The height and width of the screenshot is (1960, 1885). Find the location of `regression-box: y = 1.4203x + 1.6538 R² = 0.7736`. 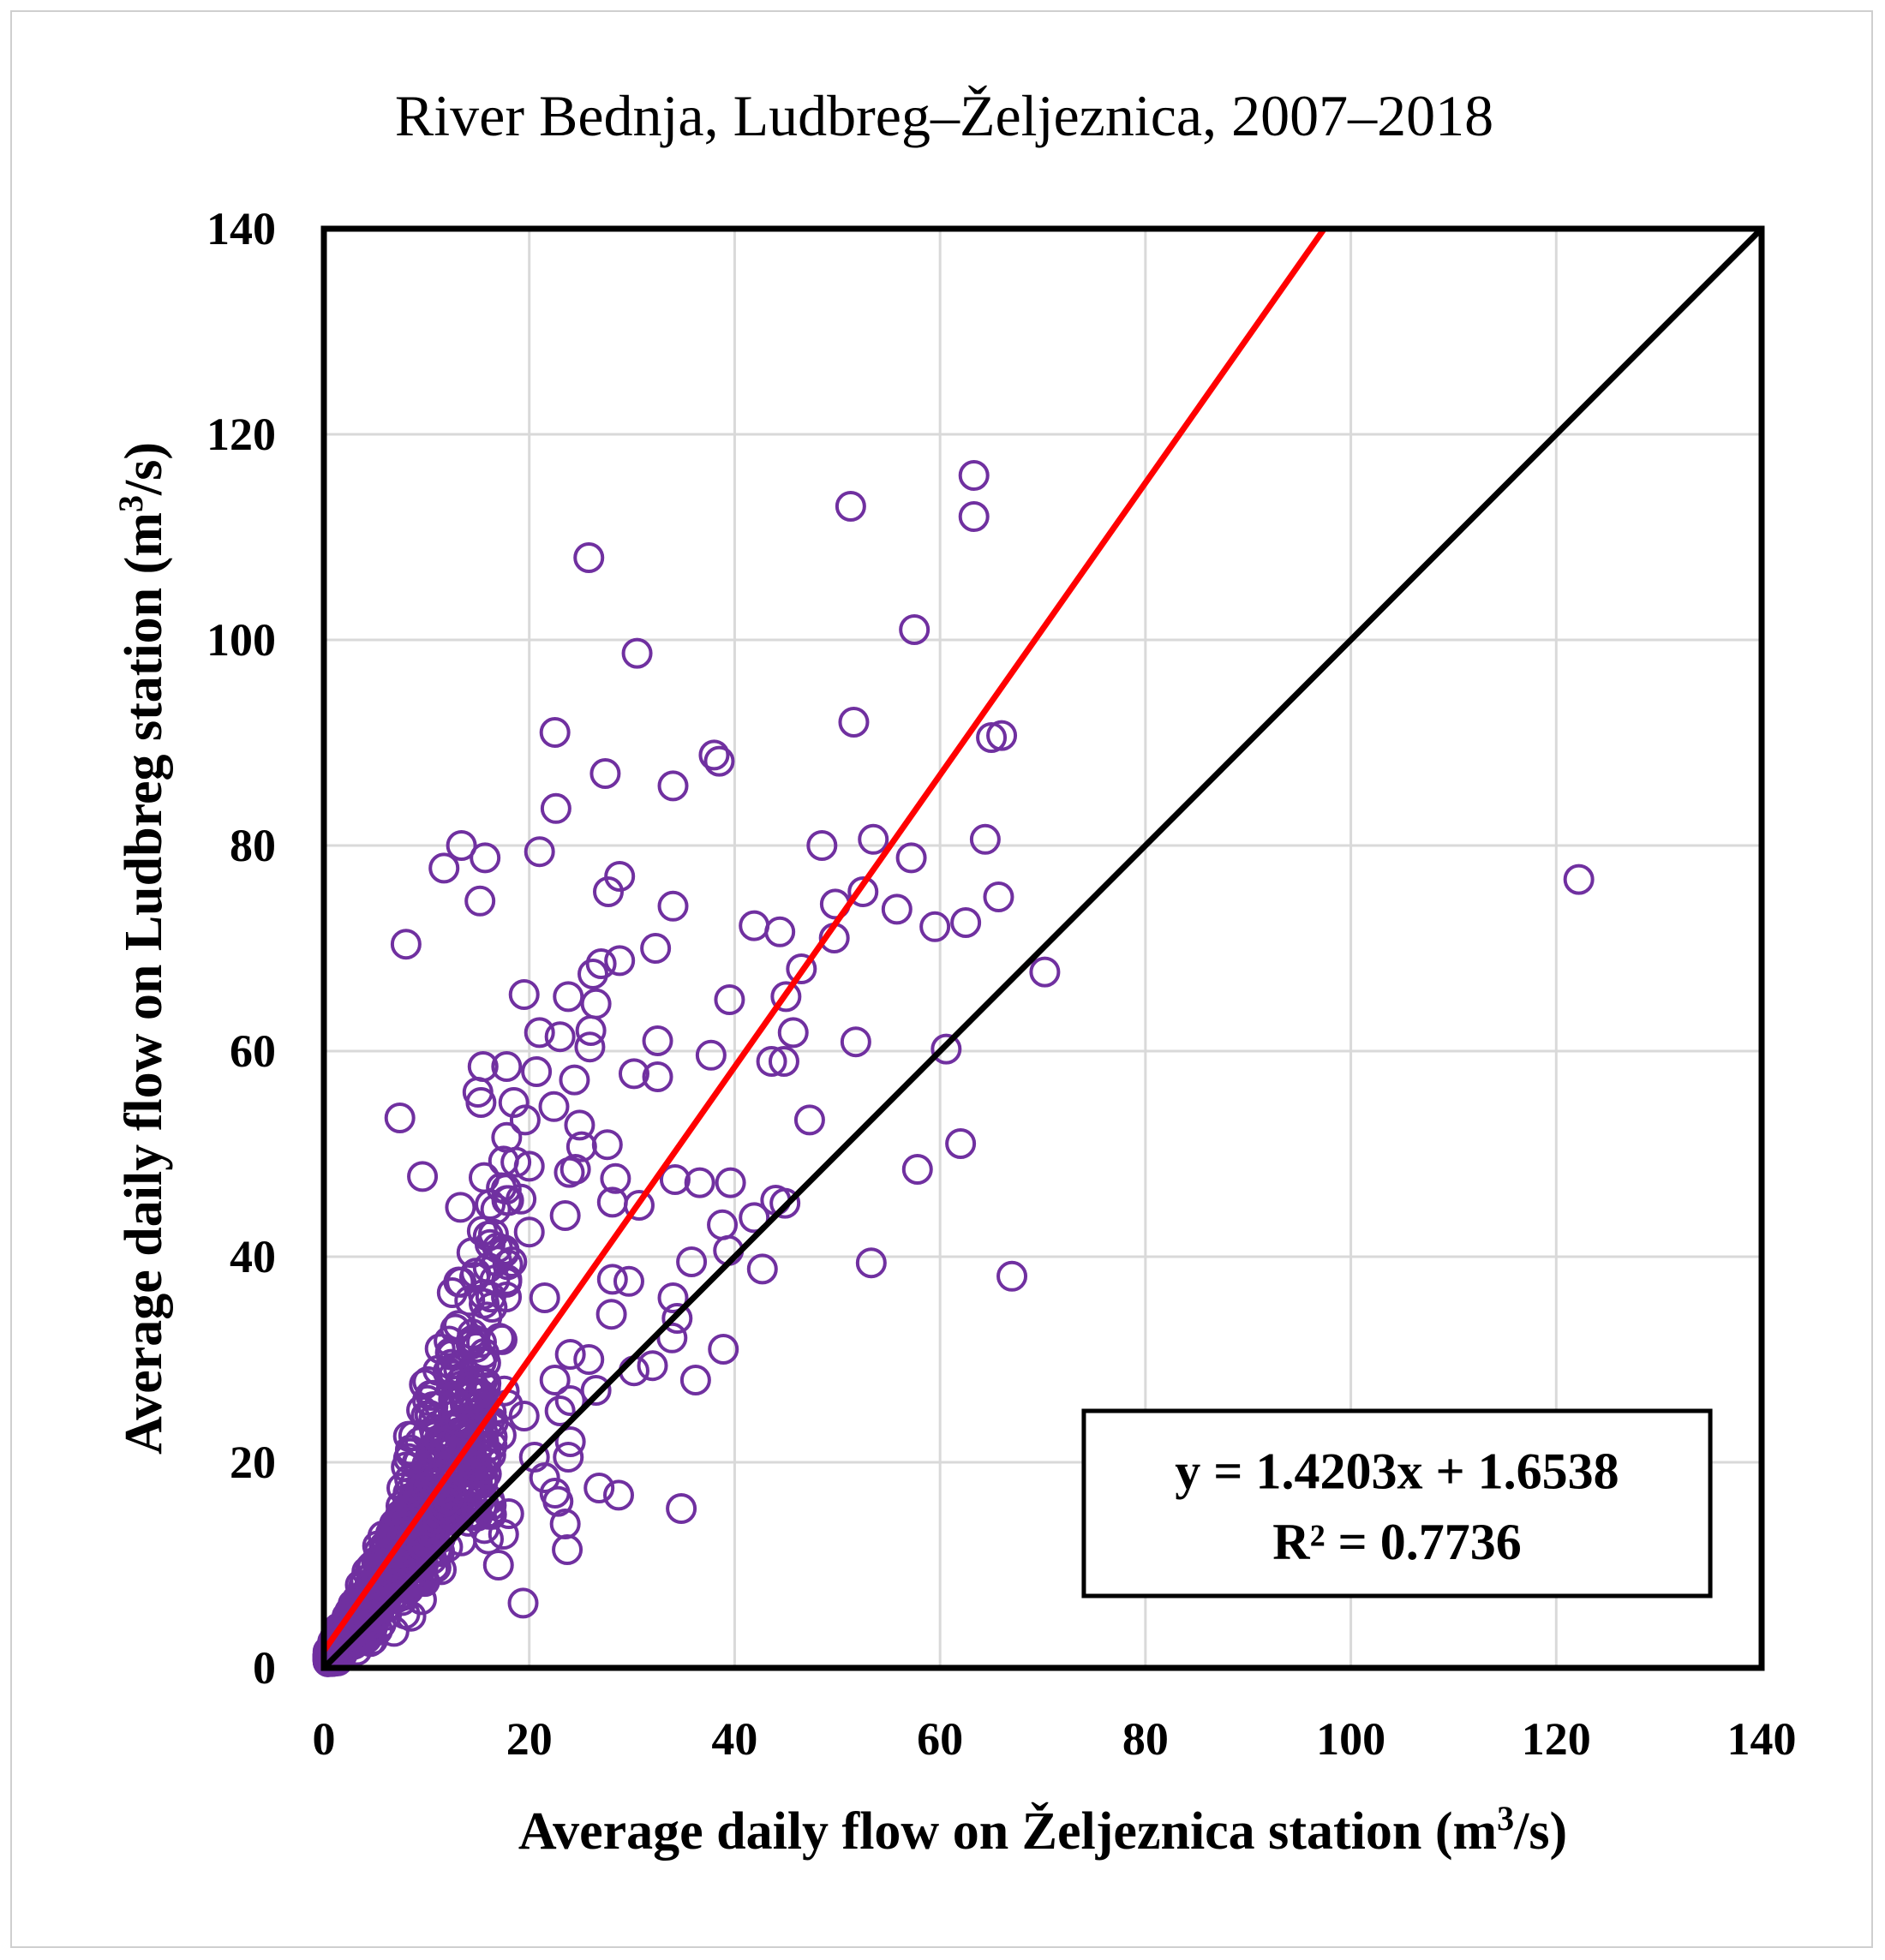

regression-box: y = 1.4203x + 1.6538 R² = 0.7736 is located at coordinates (1397, 1503).